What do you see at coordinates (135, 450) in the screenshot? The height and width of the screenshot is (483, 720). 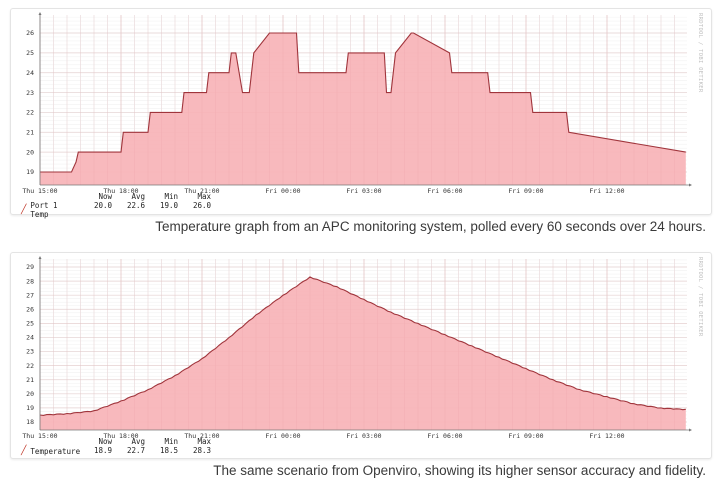 I see `legend-avg: 22.7` at bounding box center [135, 450].